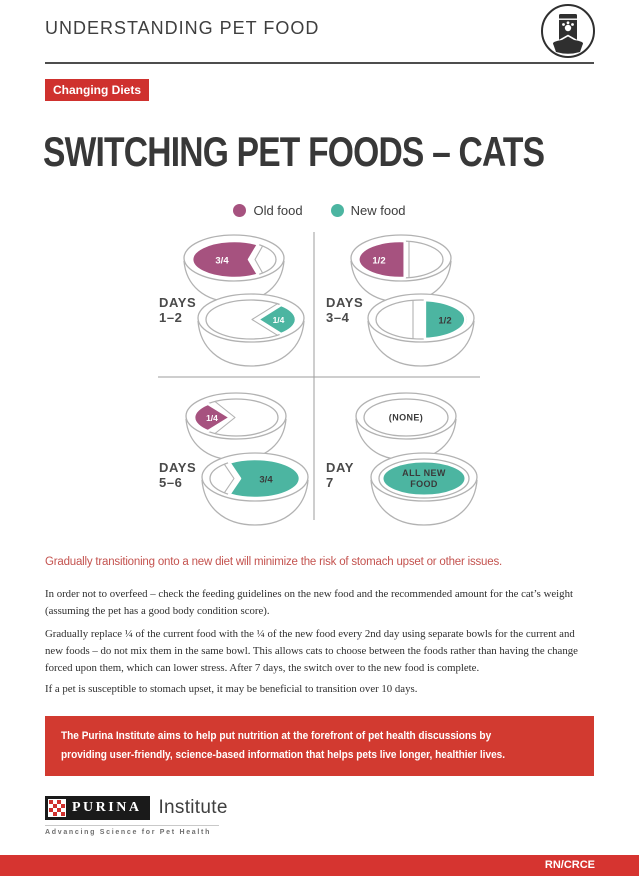  I want to click on header-divider, so click(319, 63).